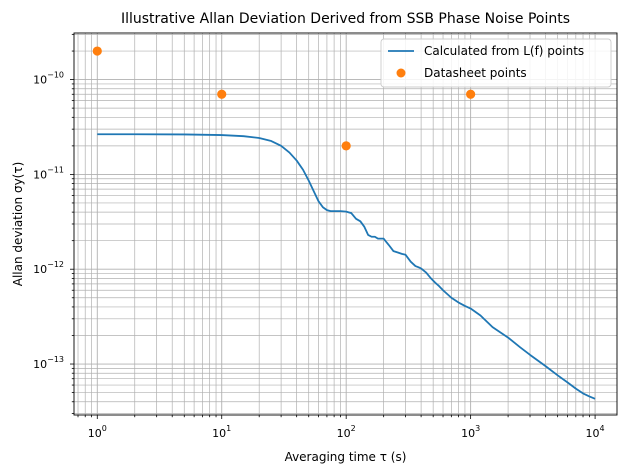 The height and width of the screenshot is (474, 626). Describe the element at coordinates (48, 268) in the screenshot. I see `y-tick-label: 10−12` at that location.